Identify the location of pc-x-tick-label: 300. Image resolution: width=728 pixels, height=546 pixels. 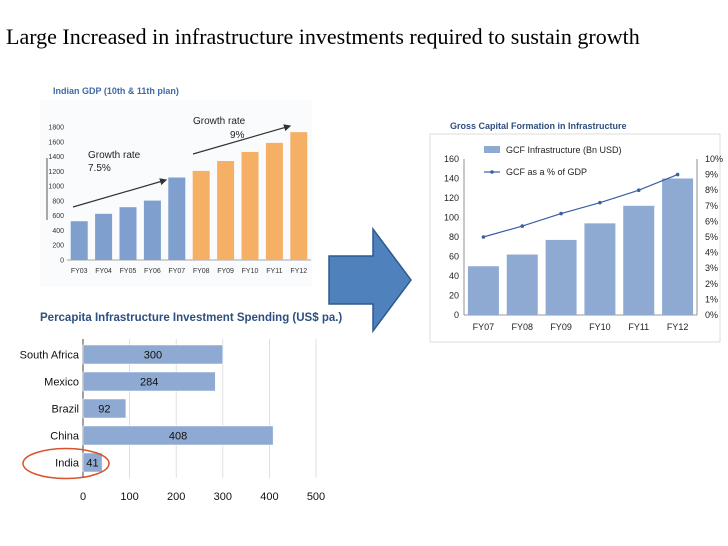
(223, 497).